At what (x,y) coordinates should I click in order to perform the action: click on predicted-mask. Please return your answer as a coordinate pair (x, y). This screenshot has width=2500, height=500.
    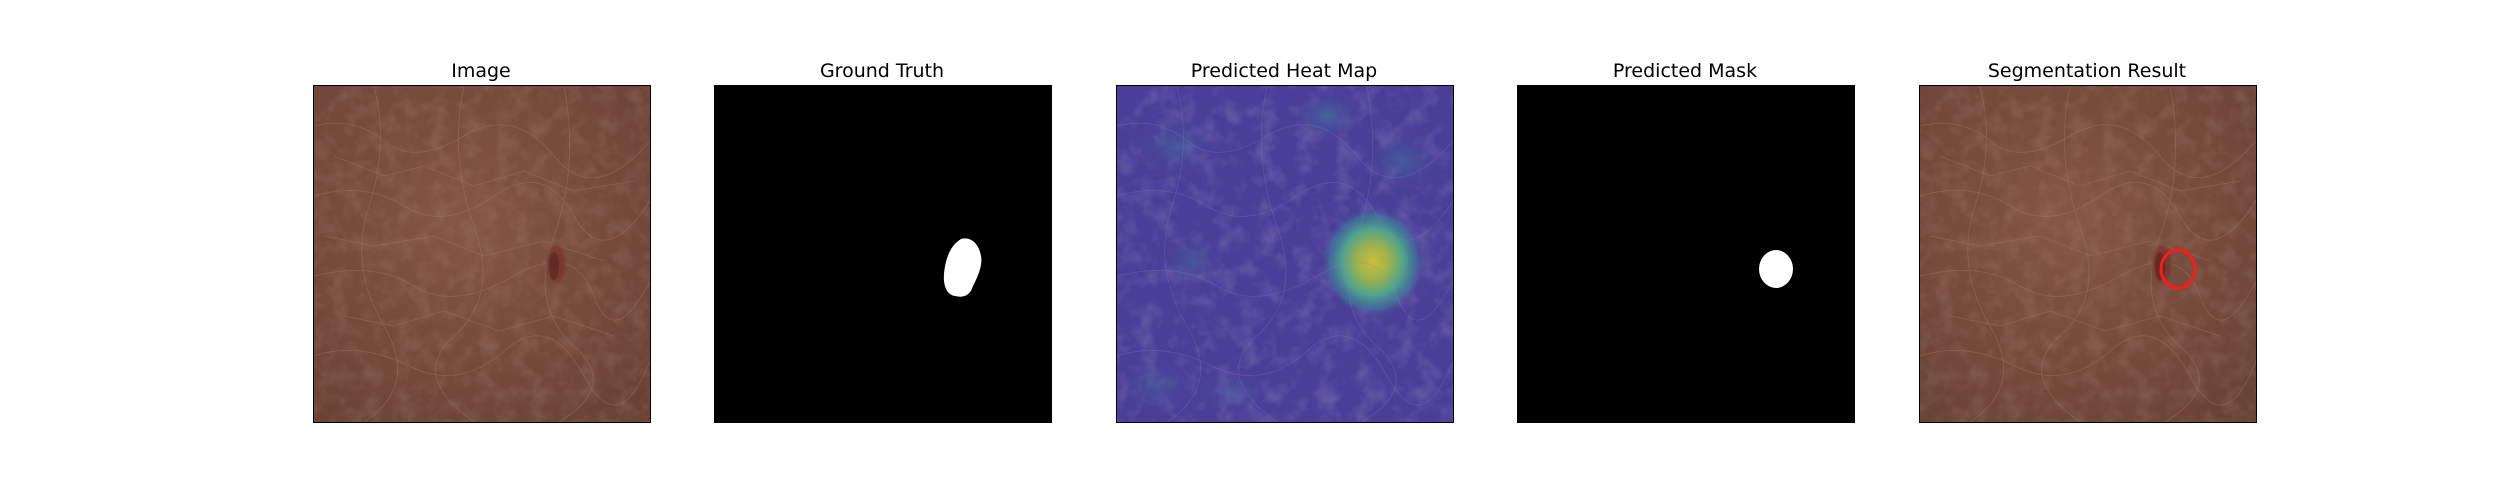
    Looking at the image, I should click on (1686, 254).